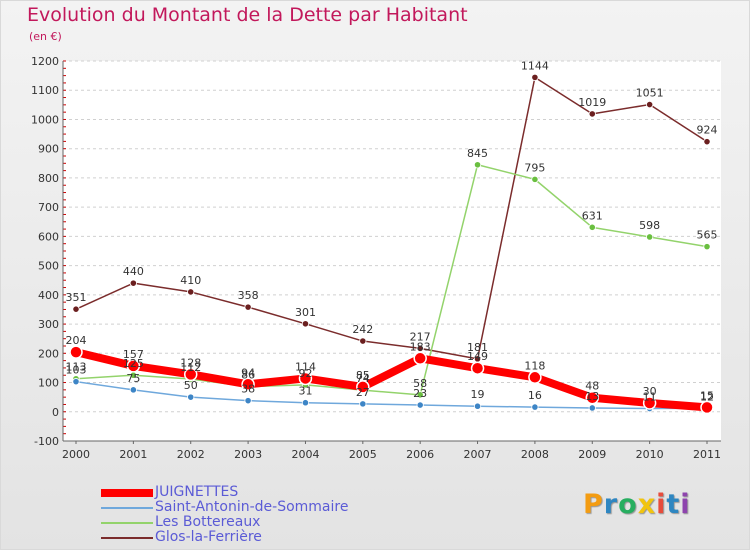 Image resolution: width=750 pixels, height=550 pixels. I want to click on y-tick-label: 800, so click(48, 178).